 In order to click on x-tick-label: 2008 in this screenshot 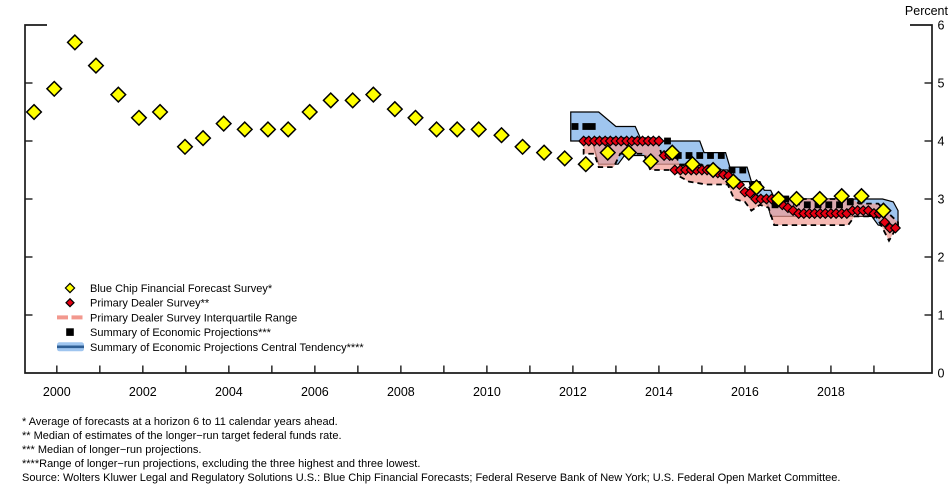, I will do `click(401, 392)`.